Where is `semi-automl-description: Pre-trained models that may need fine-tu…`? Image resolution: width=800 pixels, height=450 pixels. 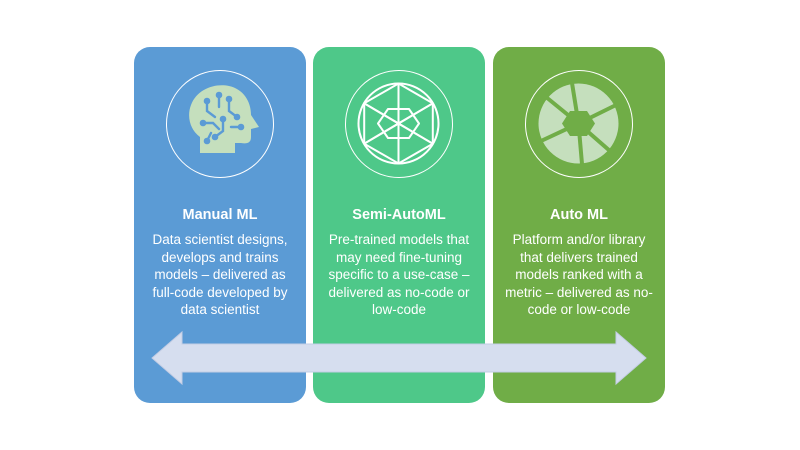
semi-automl-description: Pre-trained models that may need fine-tu… is located at coordinates (399, 274).